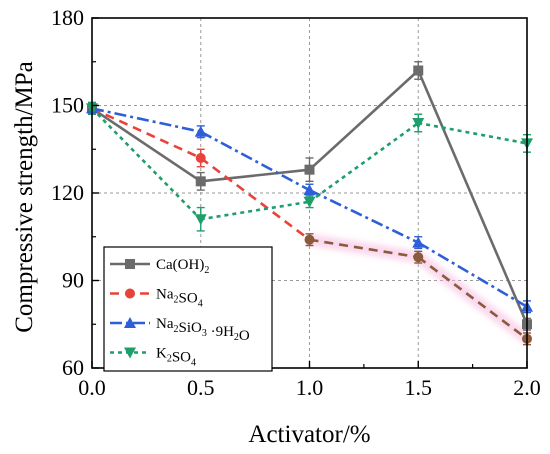  What do you see at coordinates (179, 298) in the screenshot?
I see `legend-label: Na2SO4` at bounding box center [179, 298].